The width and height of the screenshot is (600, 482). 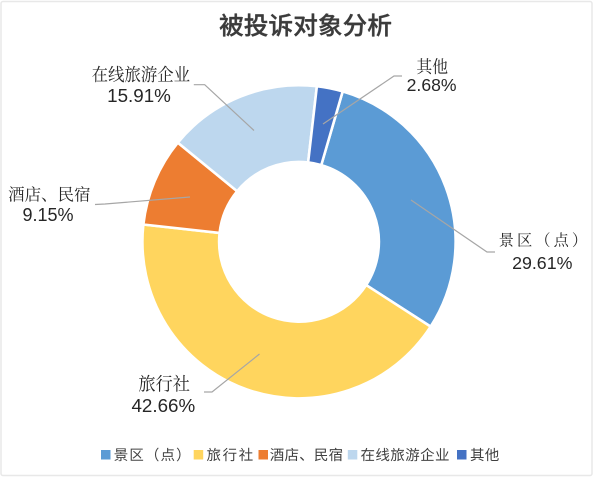 What do you see at coordinates (163, 405) in the screenshot?
I see `svg-text: 42.66%` at bounding box center [163, 405].